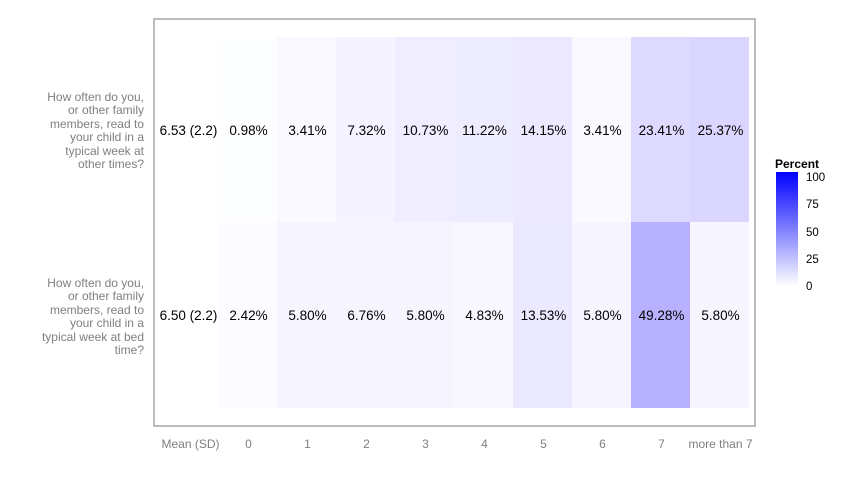 Image resolution: width=864 pixels, height=480 pixels. I want to click on cell-value-label: 7.32%, so click(366, 130).